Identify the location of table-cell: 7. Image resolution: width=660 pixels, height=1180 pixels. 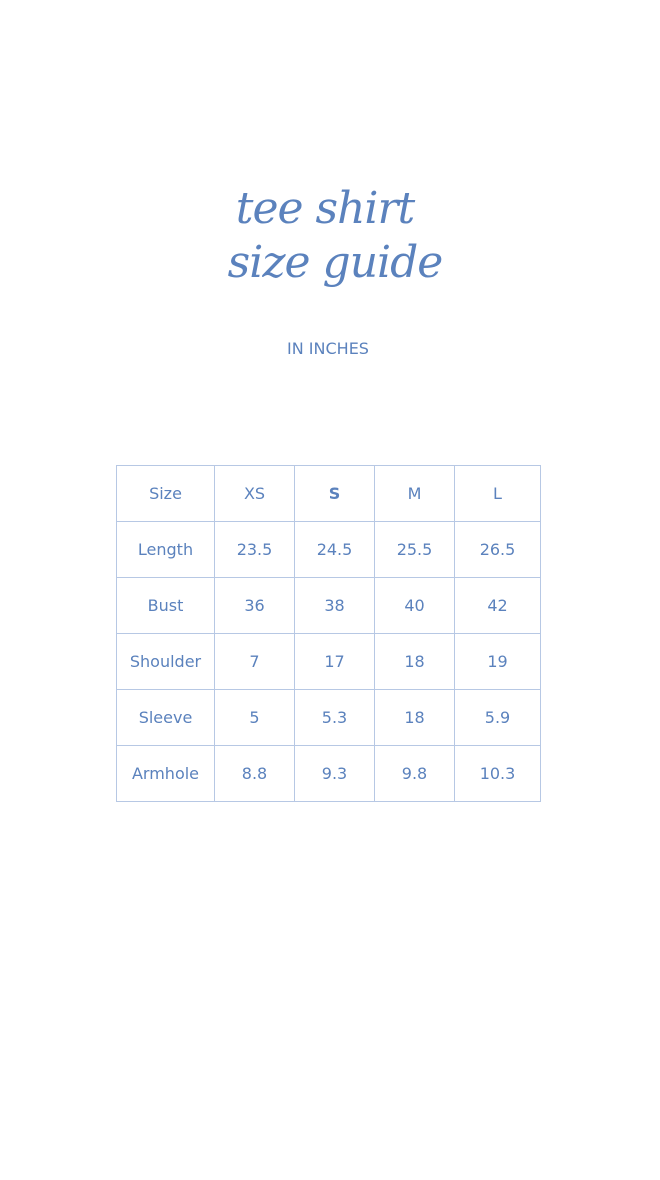
(254, 661).